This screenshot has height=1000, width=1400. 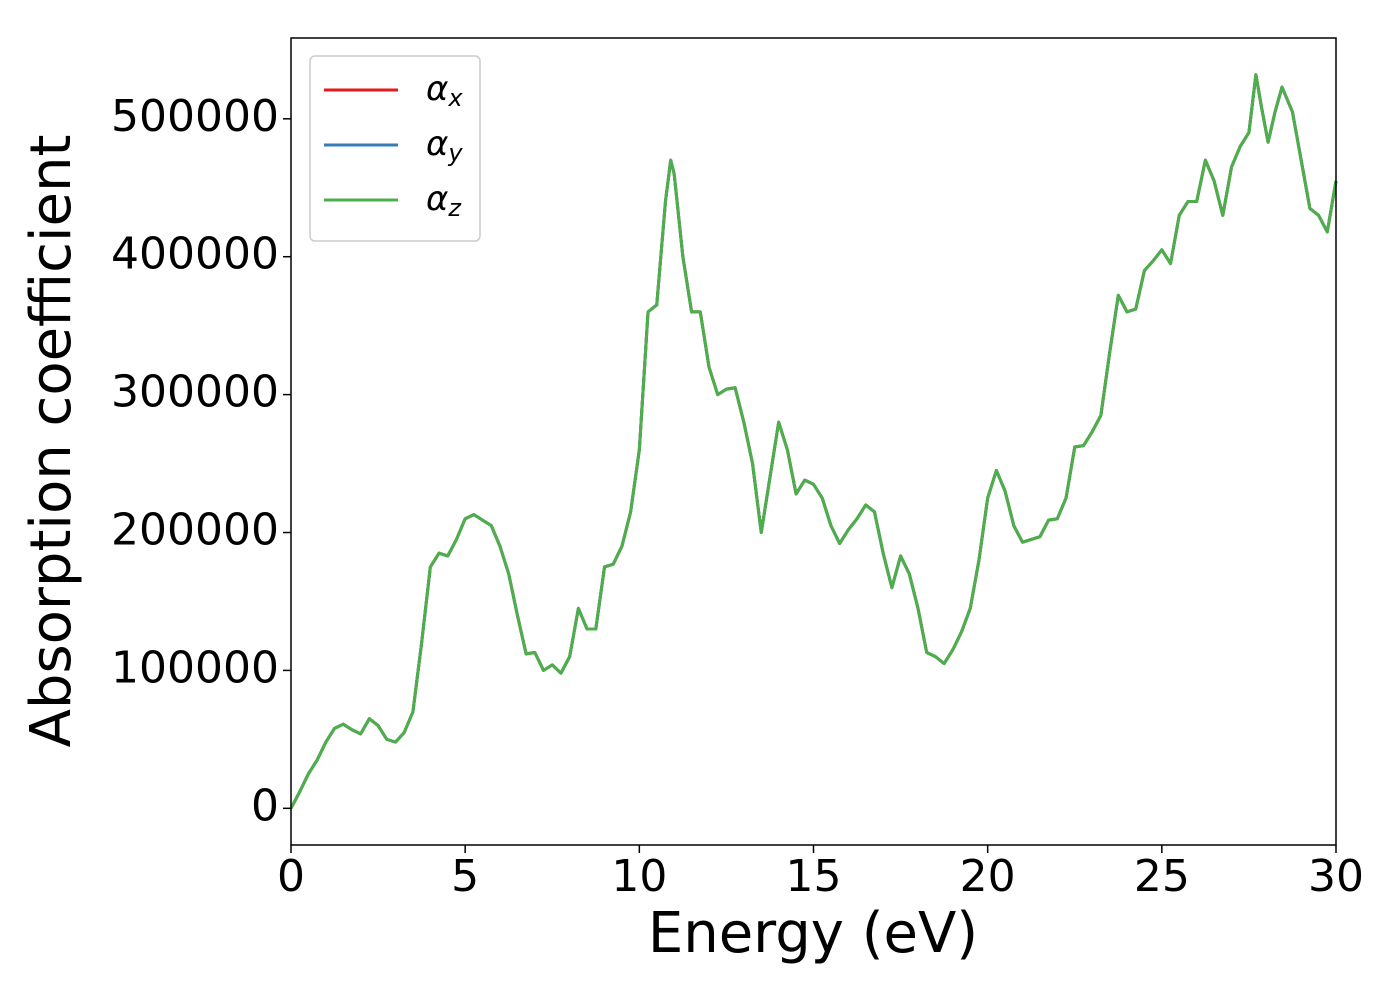 I want to click on x-tick-label: 0, so click(x=291, y=876).